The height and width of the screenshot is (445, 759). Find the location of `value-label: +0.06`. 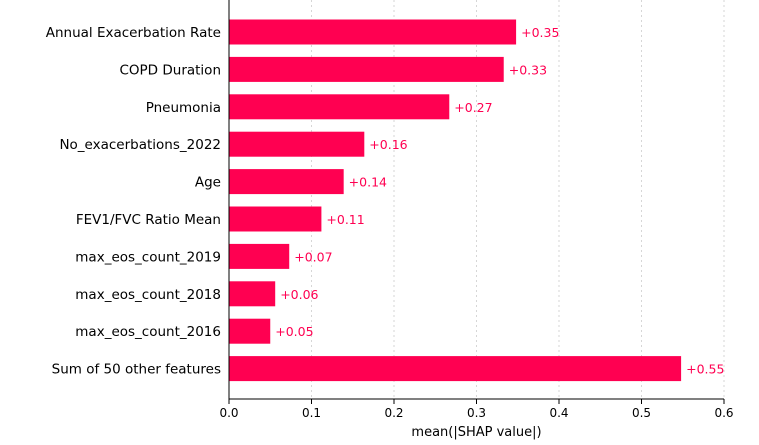

value-label: +0.06 is located at coordinates (299, 294).